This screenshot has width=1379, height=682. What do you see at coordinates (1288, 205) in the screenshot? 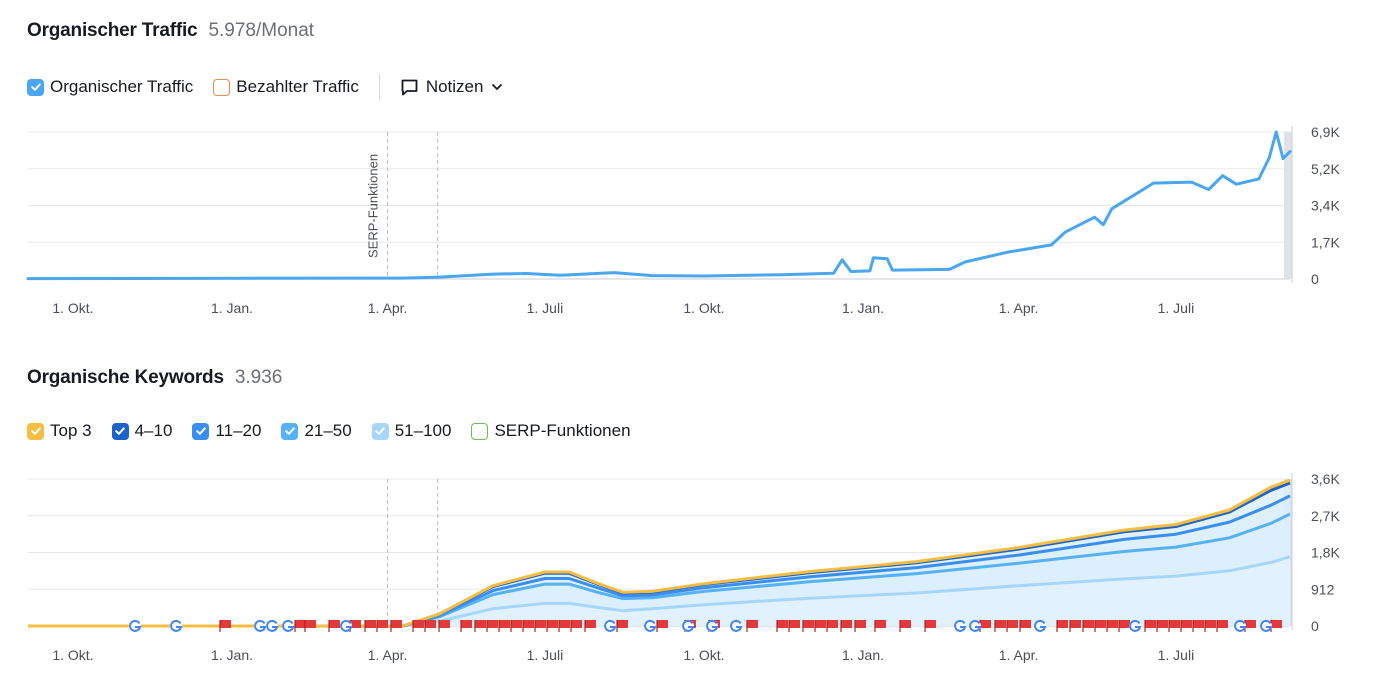
I see `current-period-bar` at bounding box center [1288, 205].